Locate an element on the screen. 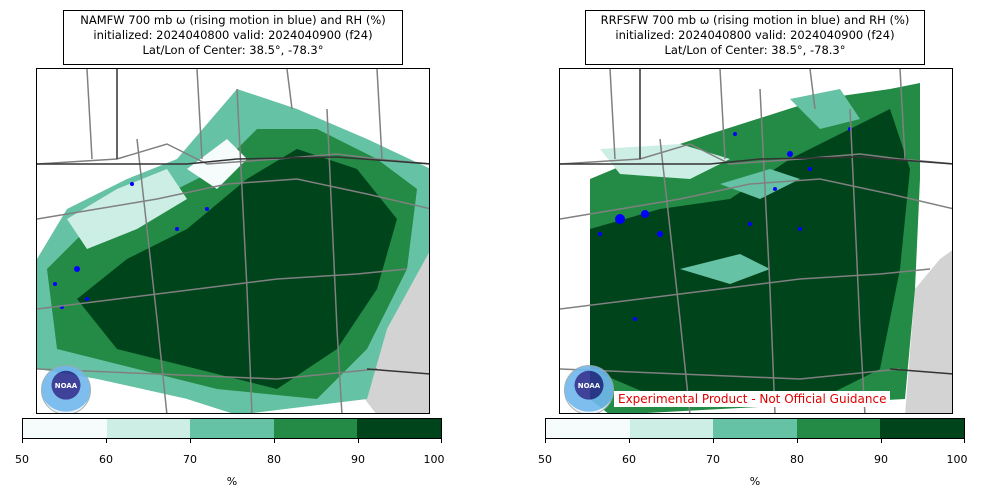 This screenshot has width=991, height=503. left-tick-70: 70 is located at coordinates (190, 459).